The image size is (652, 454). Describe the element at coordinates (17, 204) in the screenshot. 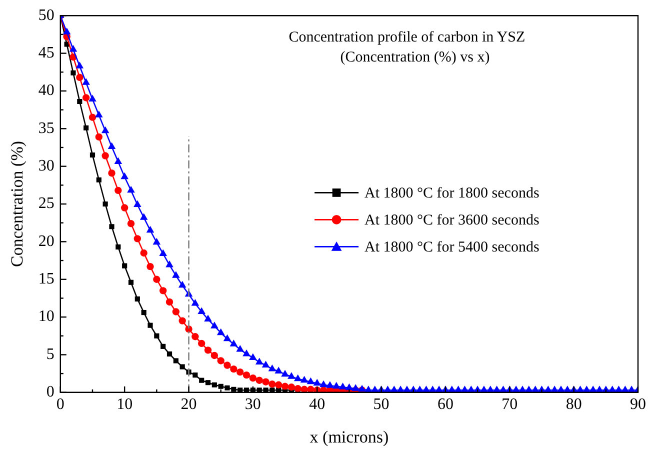

I see `y-axis-title: Concentration (%)` at that location.